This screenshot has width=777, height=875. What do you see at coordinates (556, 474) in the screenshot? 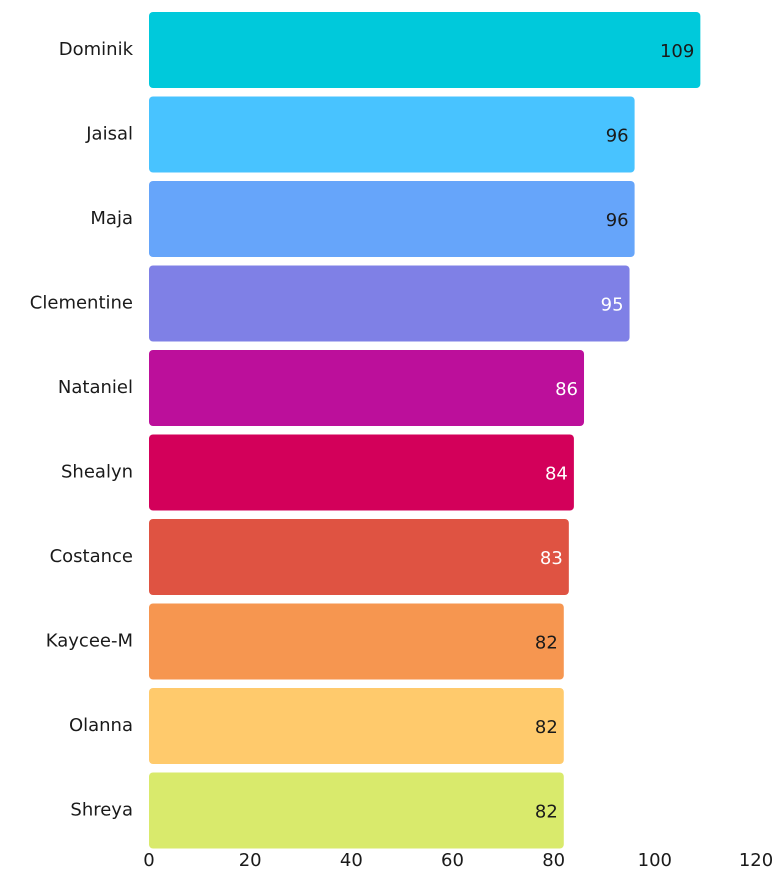
I see `value-label: 84` at bounding box center [556, 474].